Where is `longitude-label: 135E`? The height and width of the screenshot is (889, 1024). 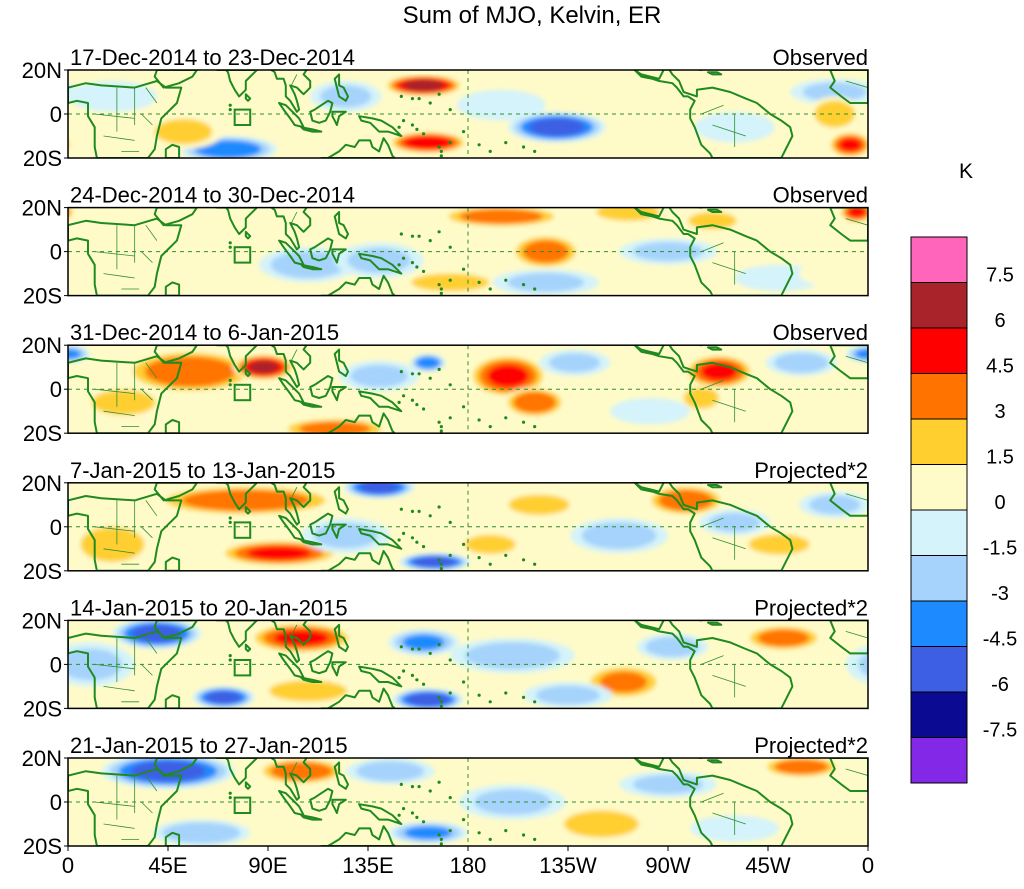 longitude-label: 135E is located at coordinates (367, 865).